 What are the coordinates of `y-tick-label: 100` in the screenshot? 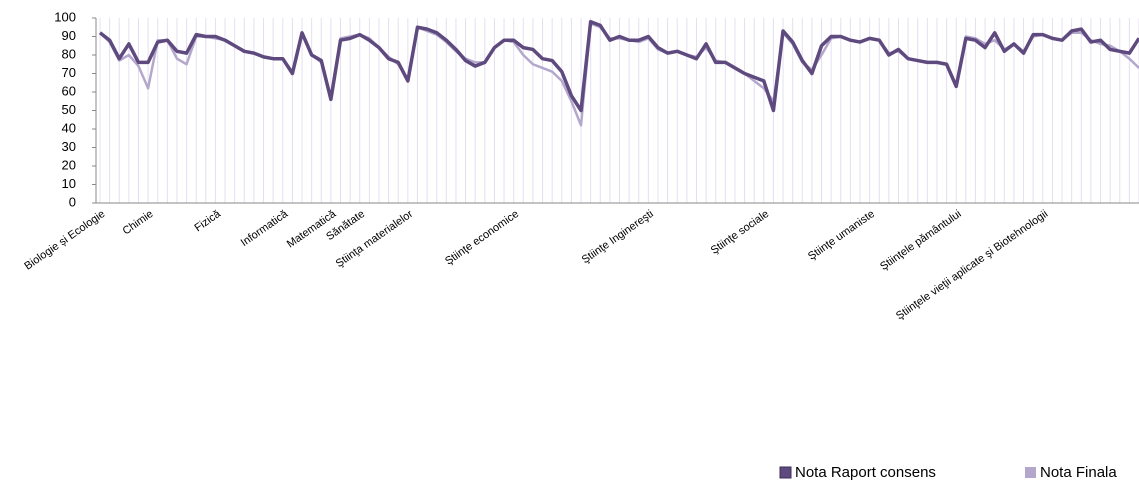 It's located at (65, 16).